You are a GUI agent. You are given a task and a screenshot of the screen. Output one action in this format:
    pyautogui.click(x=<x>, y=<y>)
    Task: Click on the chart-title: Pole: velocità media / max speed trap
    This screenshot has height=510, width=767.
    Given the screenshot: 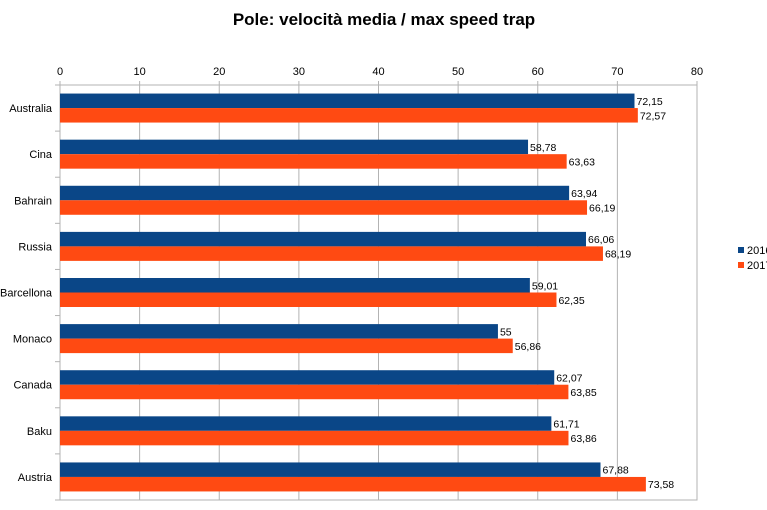 What is the action you would take?
    pyautogui.click(x=384, y=19)
    